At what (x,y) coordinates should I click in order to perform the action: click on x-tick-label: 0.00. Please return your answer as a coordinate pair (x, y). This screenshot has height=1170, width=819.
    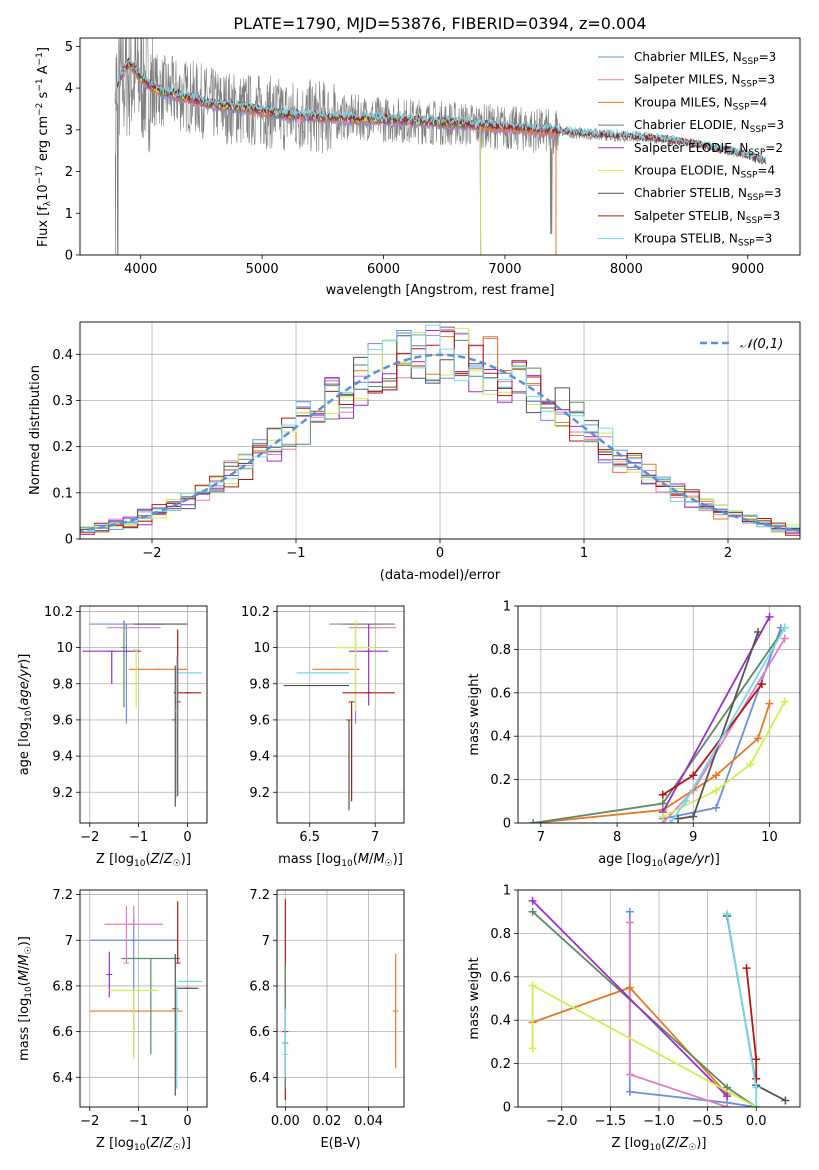
    Looking at the image, I should click on (285, 1121).